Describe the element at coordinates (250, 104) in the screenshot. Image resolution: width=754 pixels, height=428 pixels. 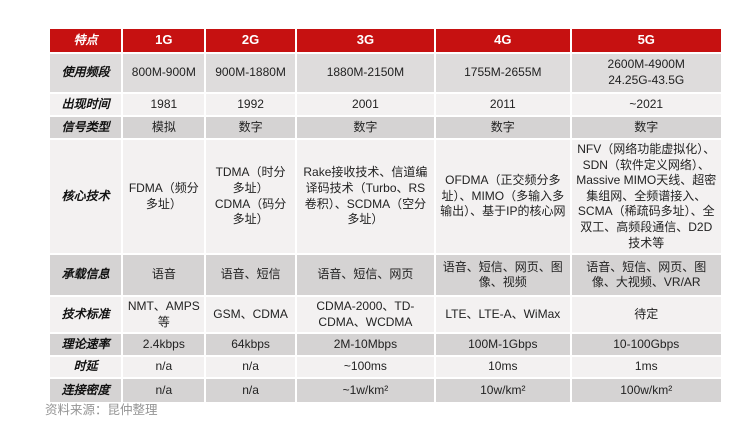
I see `cell-launch-year-2g: 1992` at that location.